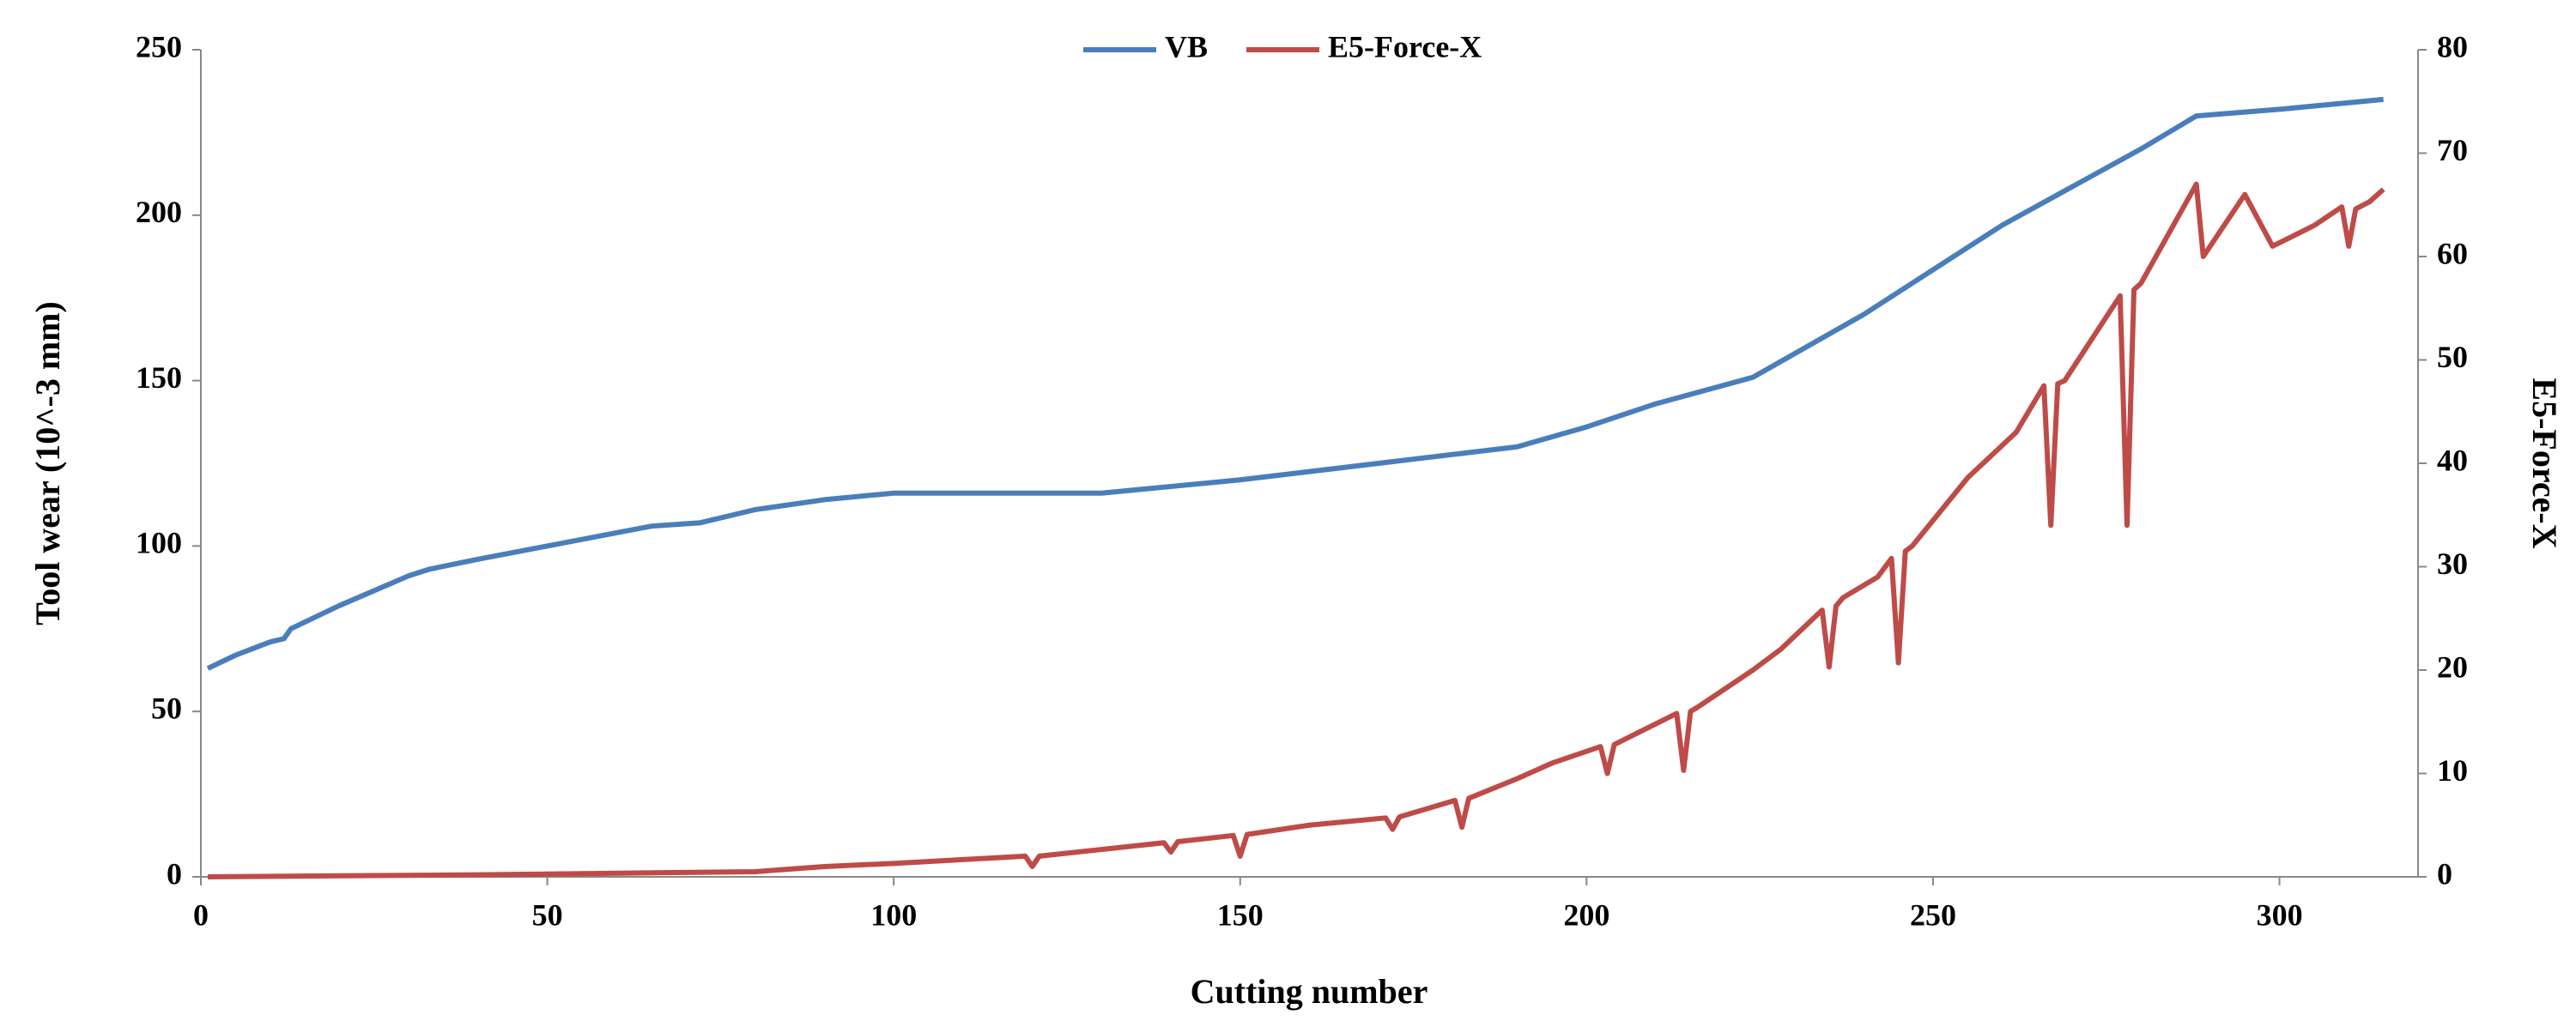  Describe the element at coordinates (893, 915) in the screenshot. I see `x-tick-label: 100` at that location.